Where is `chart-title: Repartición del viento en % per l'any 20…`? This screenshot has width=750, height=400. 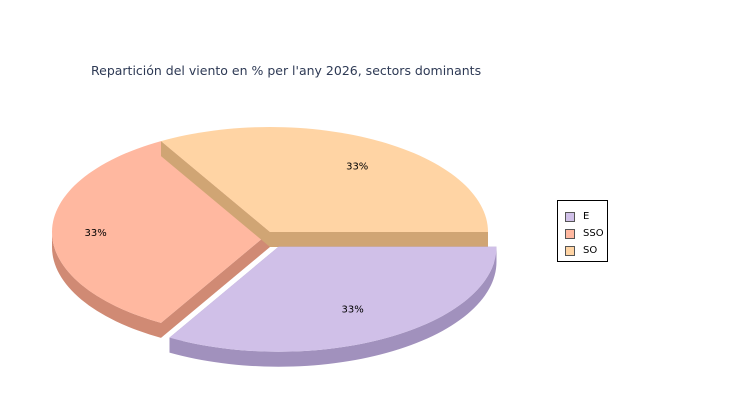
chart-title: Repartición del viento en % per l'any 20… is located at coordinates (286, 70).